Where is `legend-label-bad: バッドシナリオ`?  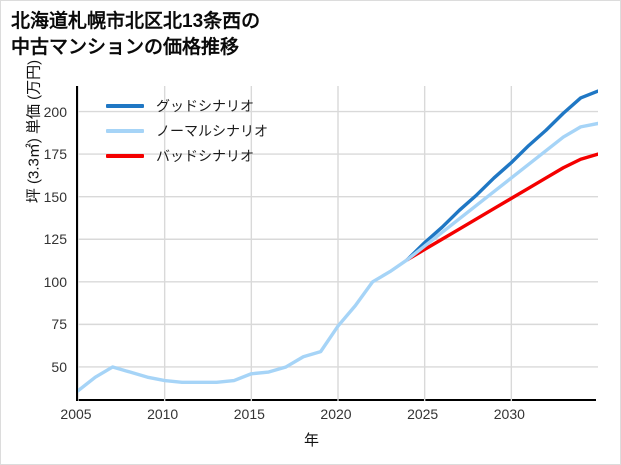 legend-label-bad: バッドシナリオ is located at coordinates (205, 155).